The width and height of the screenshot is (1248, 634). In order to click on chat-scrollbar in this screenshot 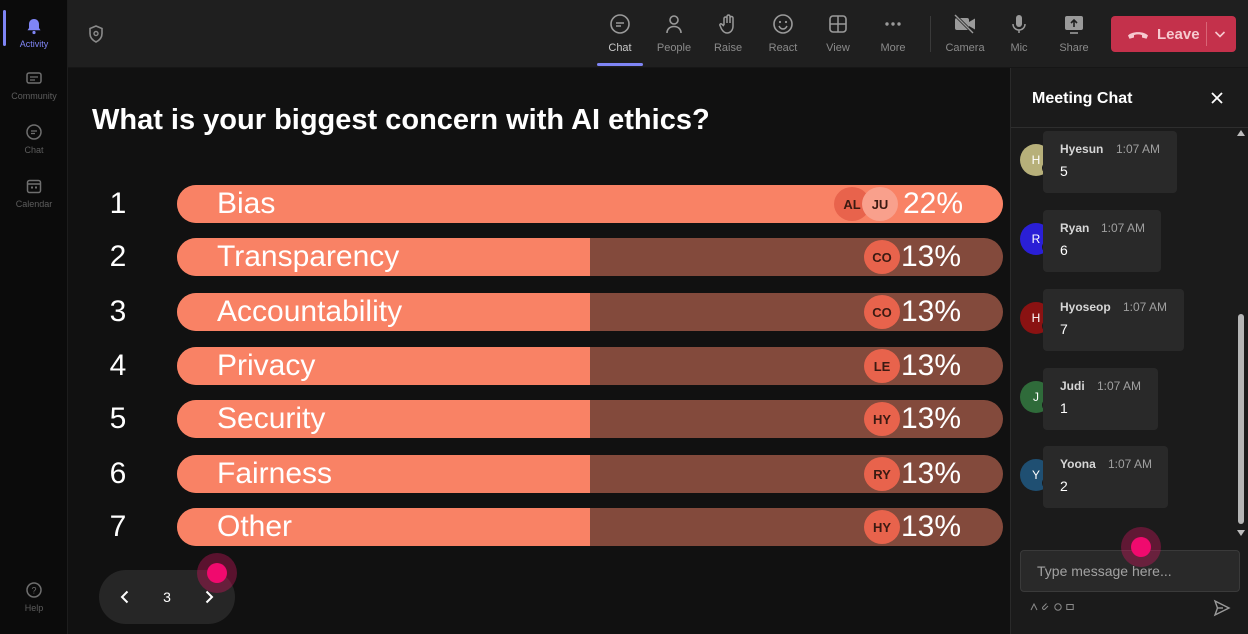, I will do `click(1241, 335)`.